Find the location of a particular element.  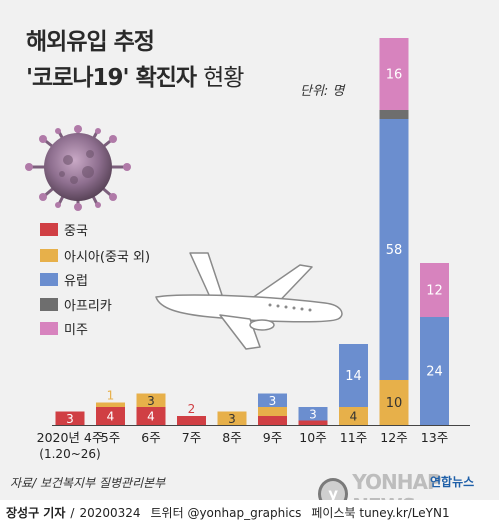

title-line-2-light: 현황 is located at coordinates (223, 78).